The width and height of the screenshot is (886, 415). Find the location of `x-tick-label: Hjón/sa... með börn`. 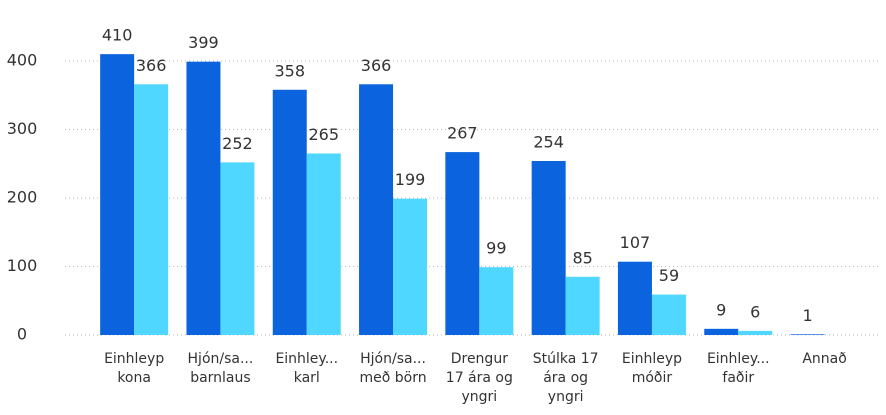

x-tick-label: Hjón/sa... með börn is located at coordinates (393, 368).